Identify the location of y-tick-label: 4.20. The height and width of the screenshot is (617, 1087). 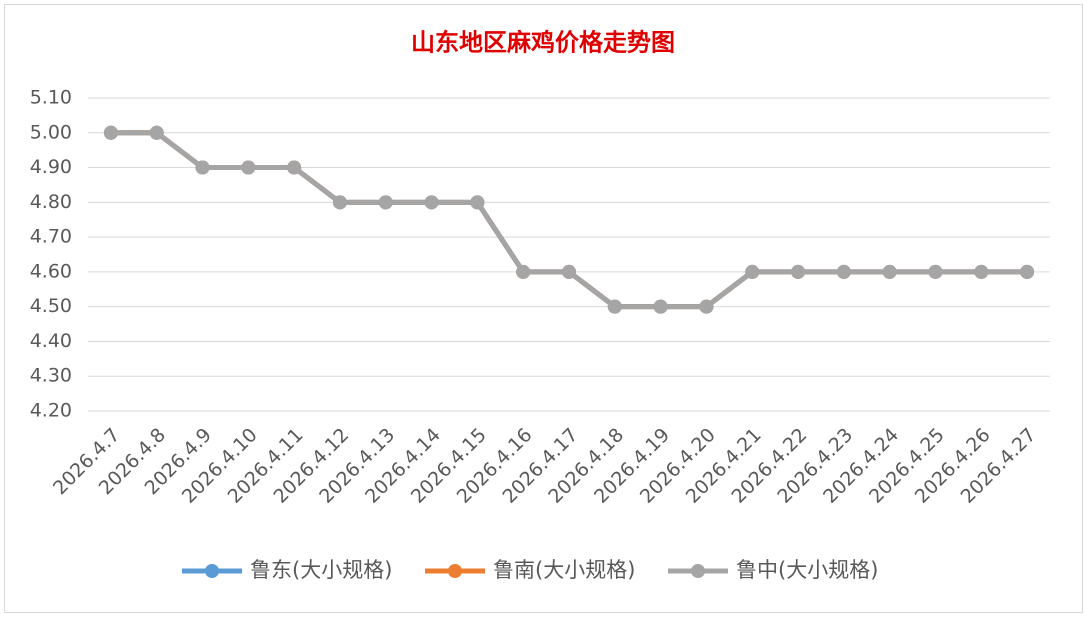
(51, 411).